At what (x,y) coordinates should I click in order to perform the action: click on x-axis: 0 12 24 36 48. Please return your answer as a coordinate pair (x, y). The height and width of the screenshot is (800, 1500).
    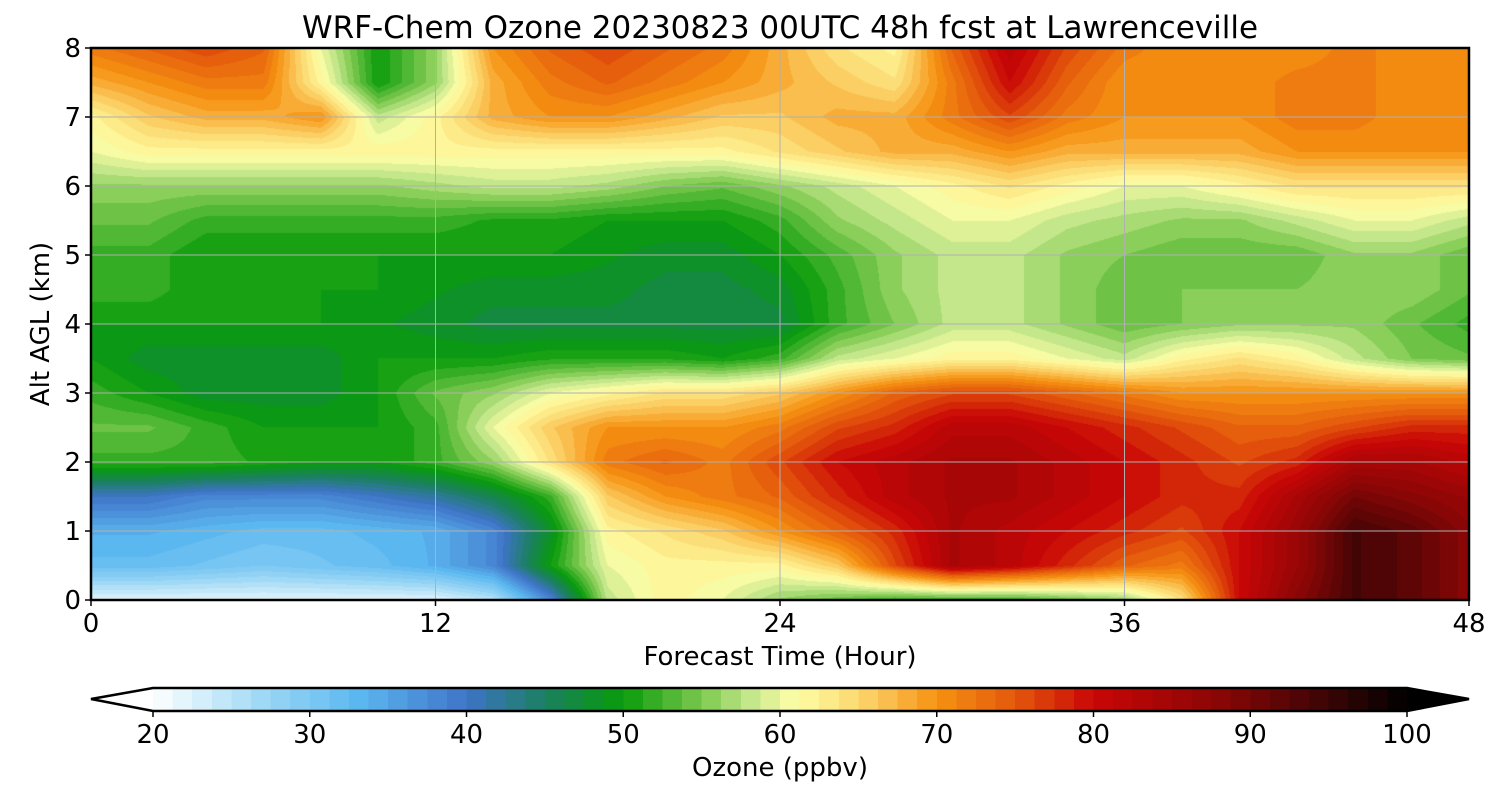
    Looking at the image, I should click on (784, 619).